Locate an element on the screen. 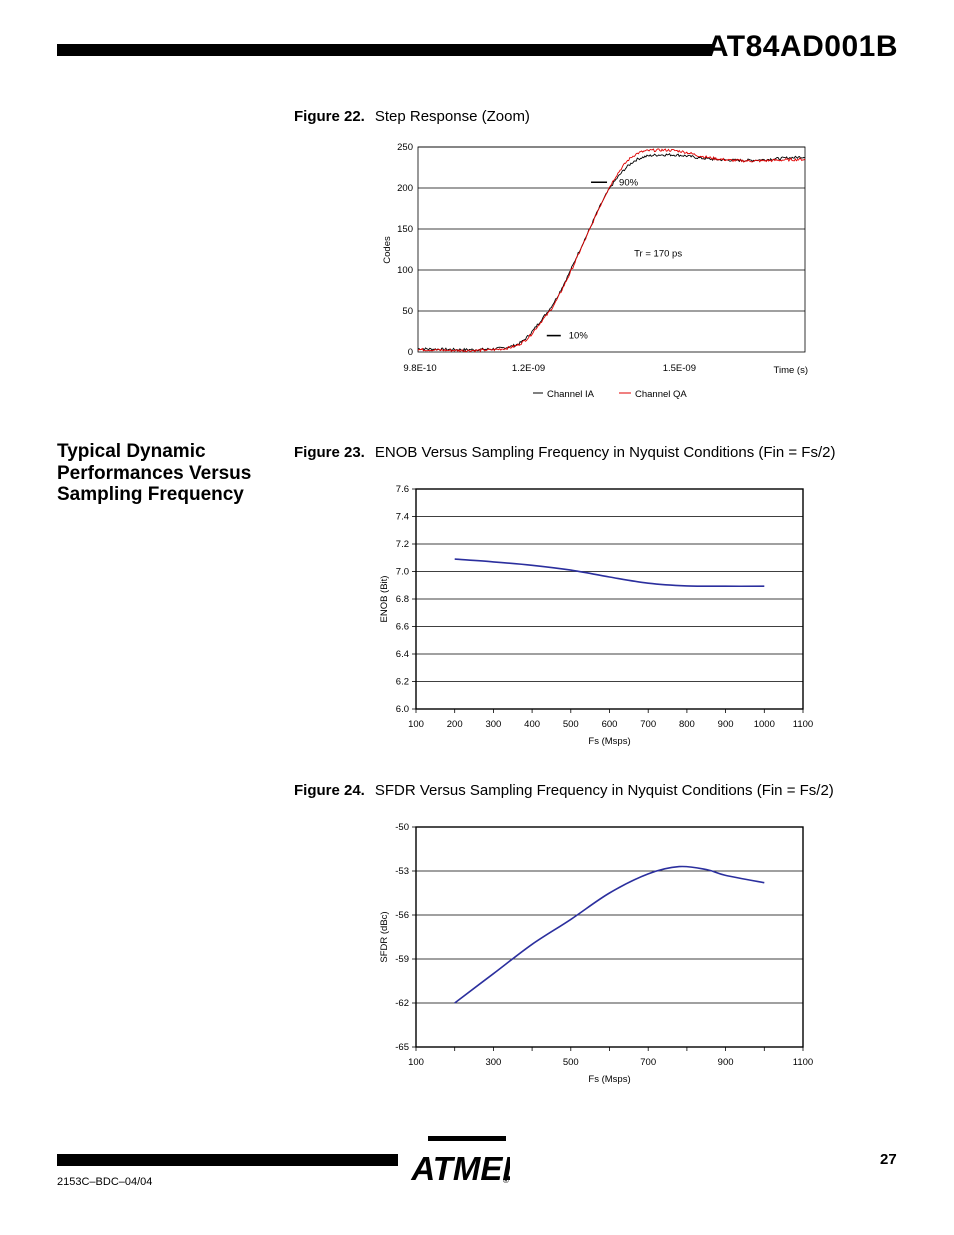 The image size is (954, 1235). step-chart-plot-area is located at coordinates (611, 249).